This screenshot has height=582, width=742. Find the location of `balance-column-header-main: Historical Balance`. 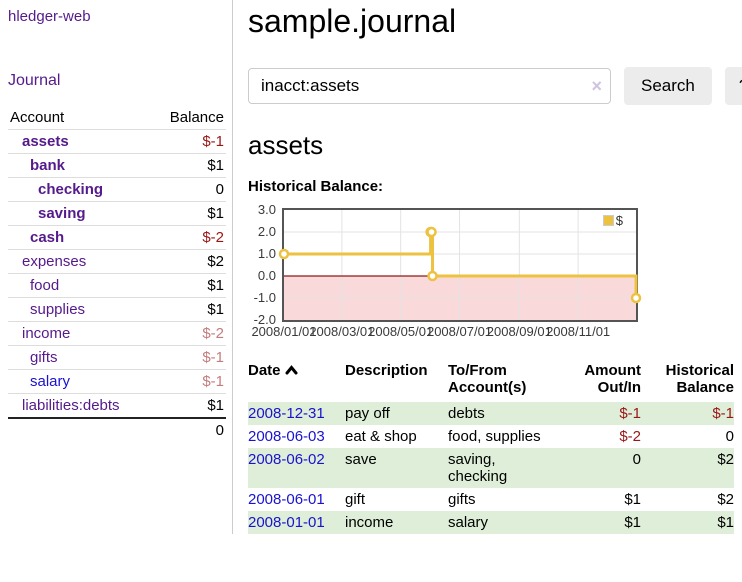

balance-column-header-main: Historical Balance is located at coordinates (699, 379).